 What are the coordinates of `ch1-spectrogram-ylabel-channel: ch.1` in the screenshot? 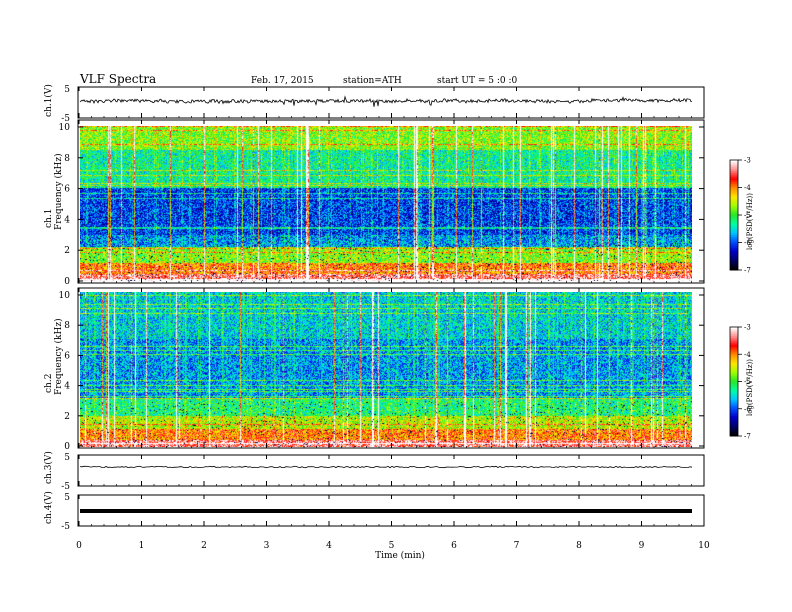 It's located at (49, 218).